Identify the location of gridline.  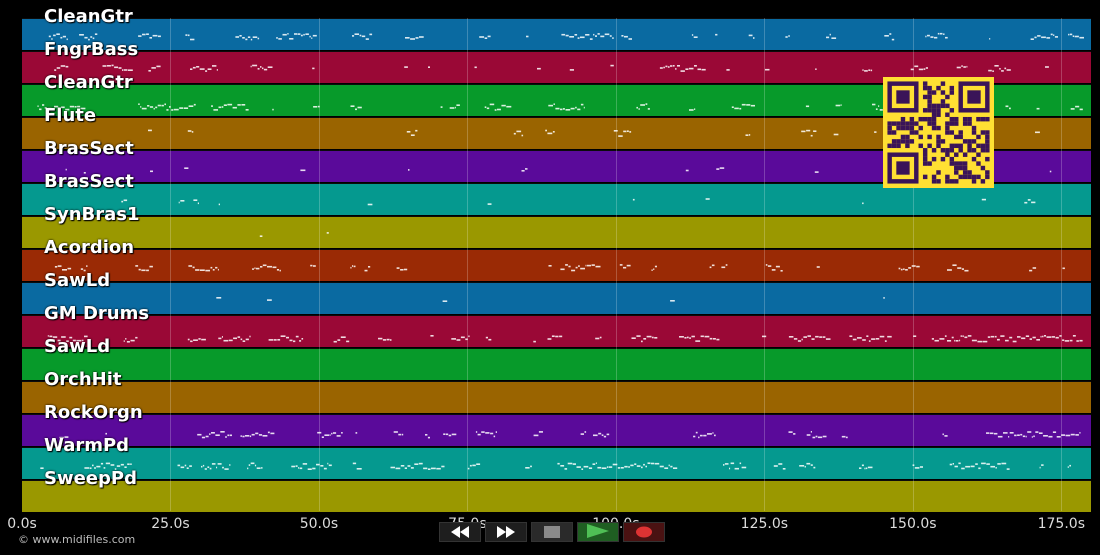
(913, 264).